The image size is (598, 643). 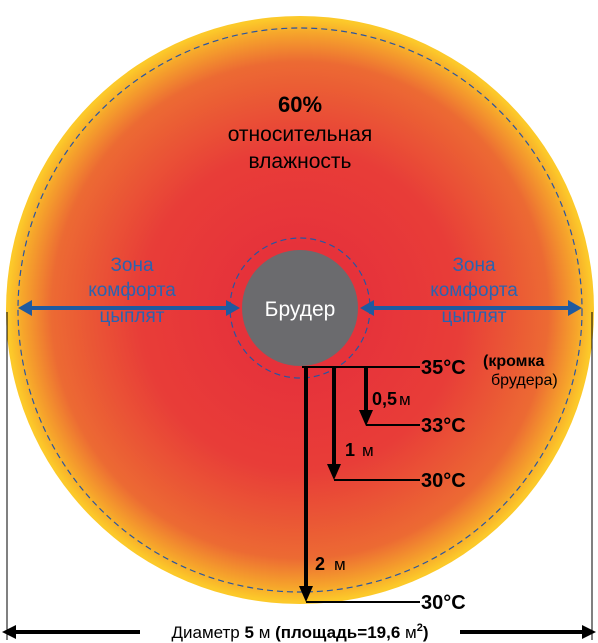 What do you see at coordinates (474, 265) in the screenshot?
I see `comfort-zone-right-1: Зона` at bounding box center [474, 265].